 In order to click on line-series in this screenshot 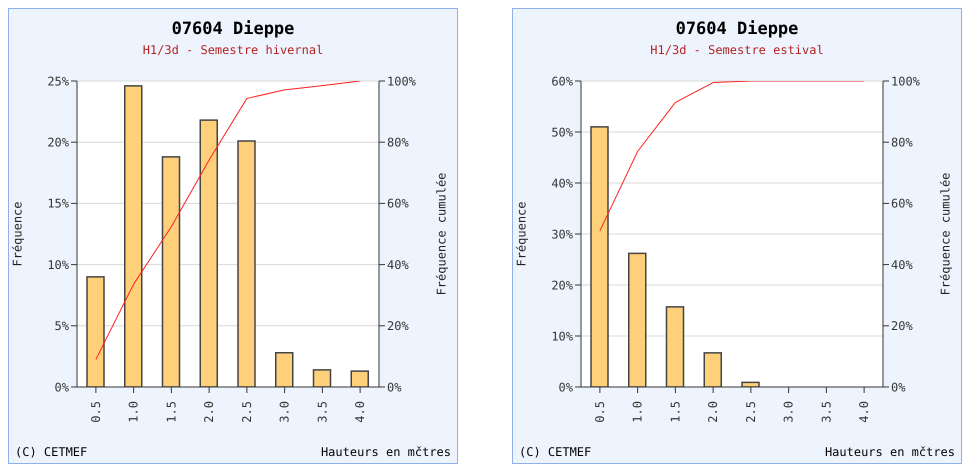, I will do `click(732, 156)`.